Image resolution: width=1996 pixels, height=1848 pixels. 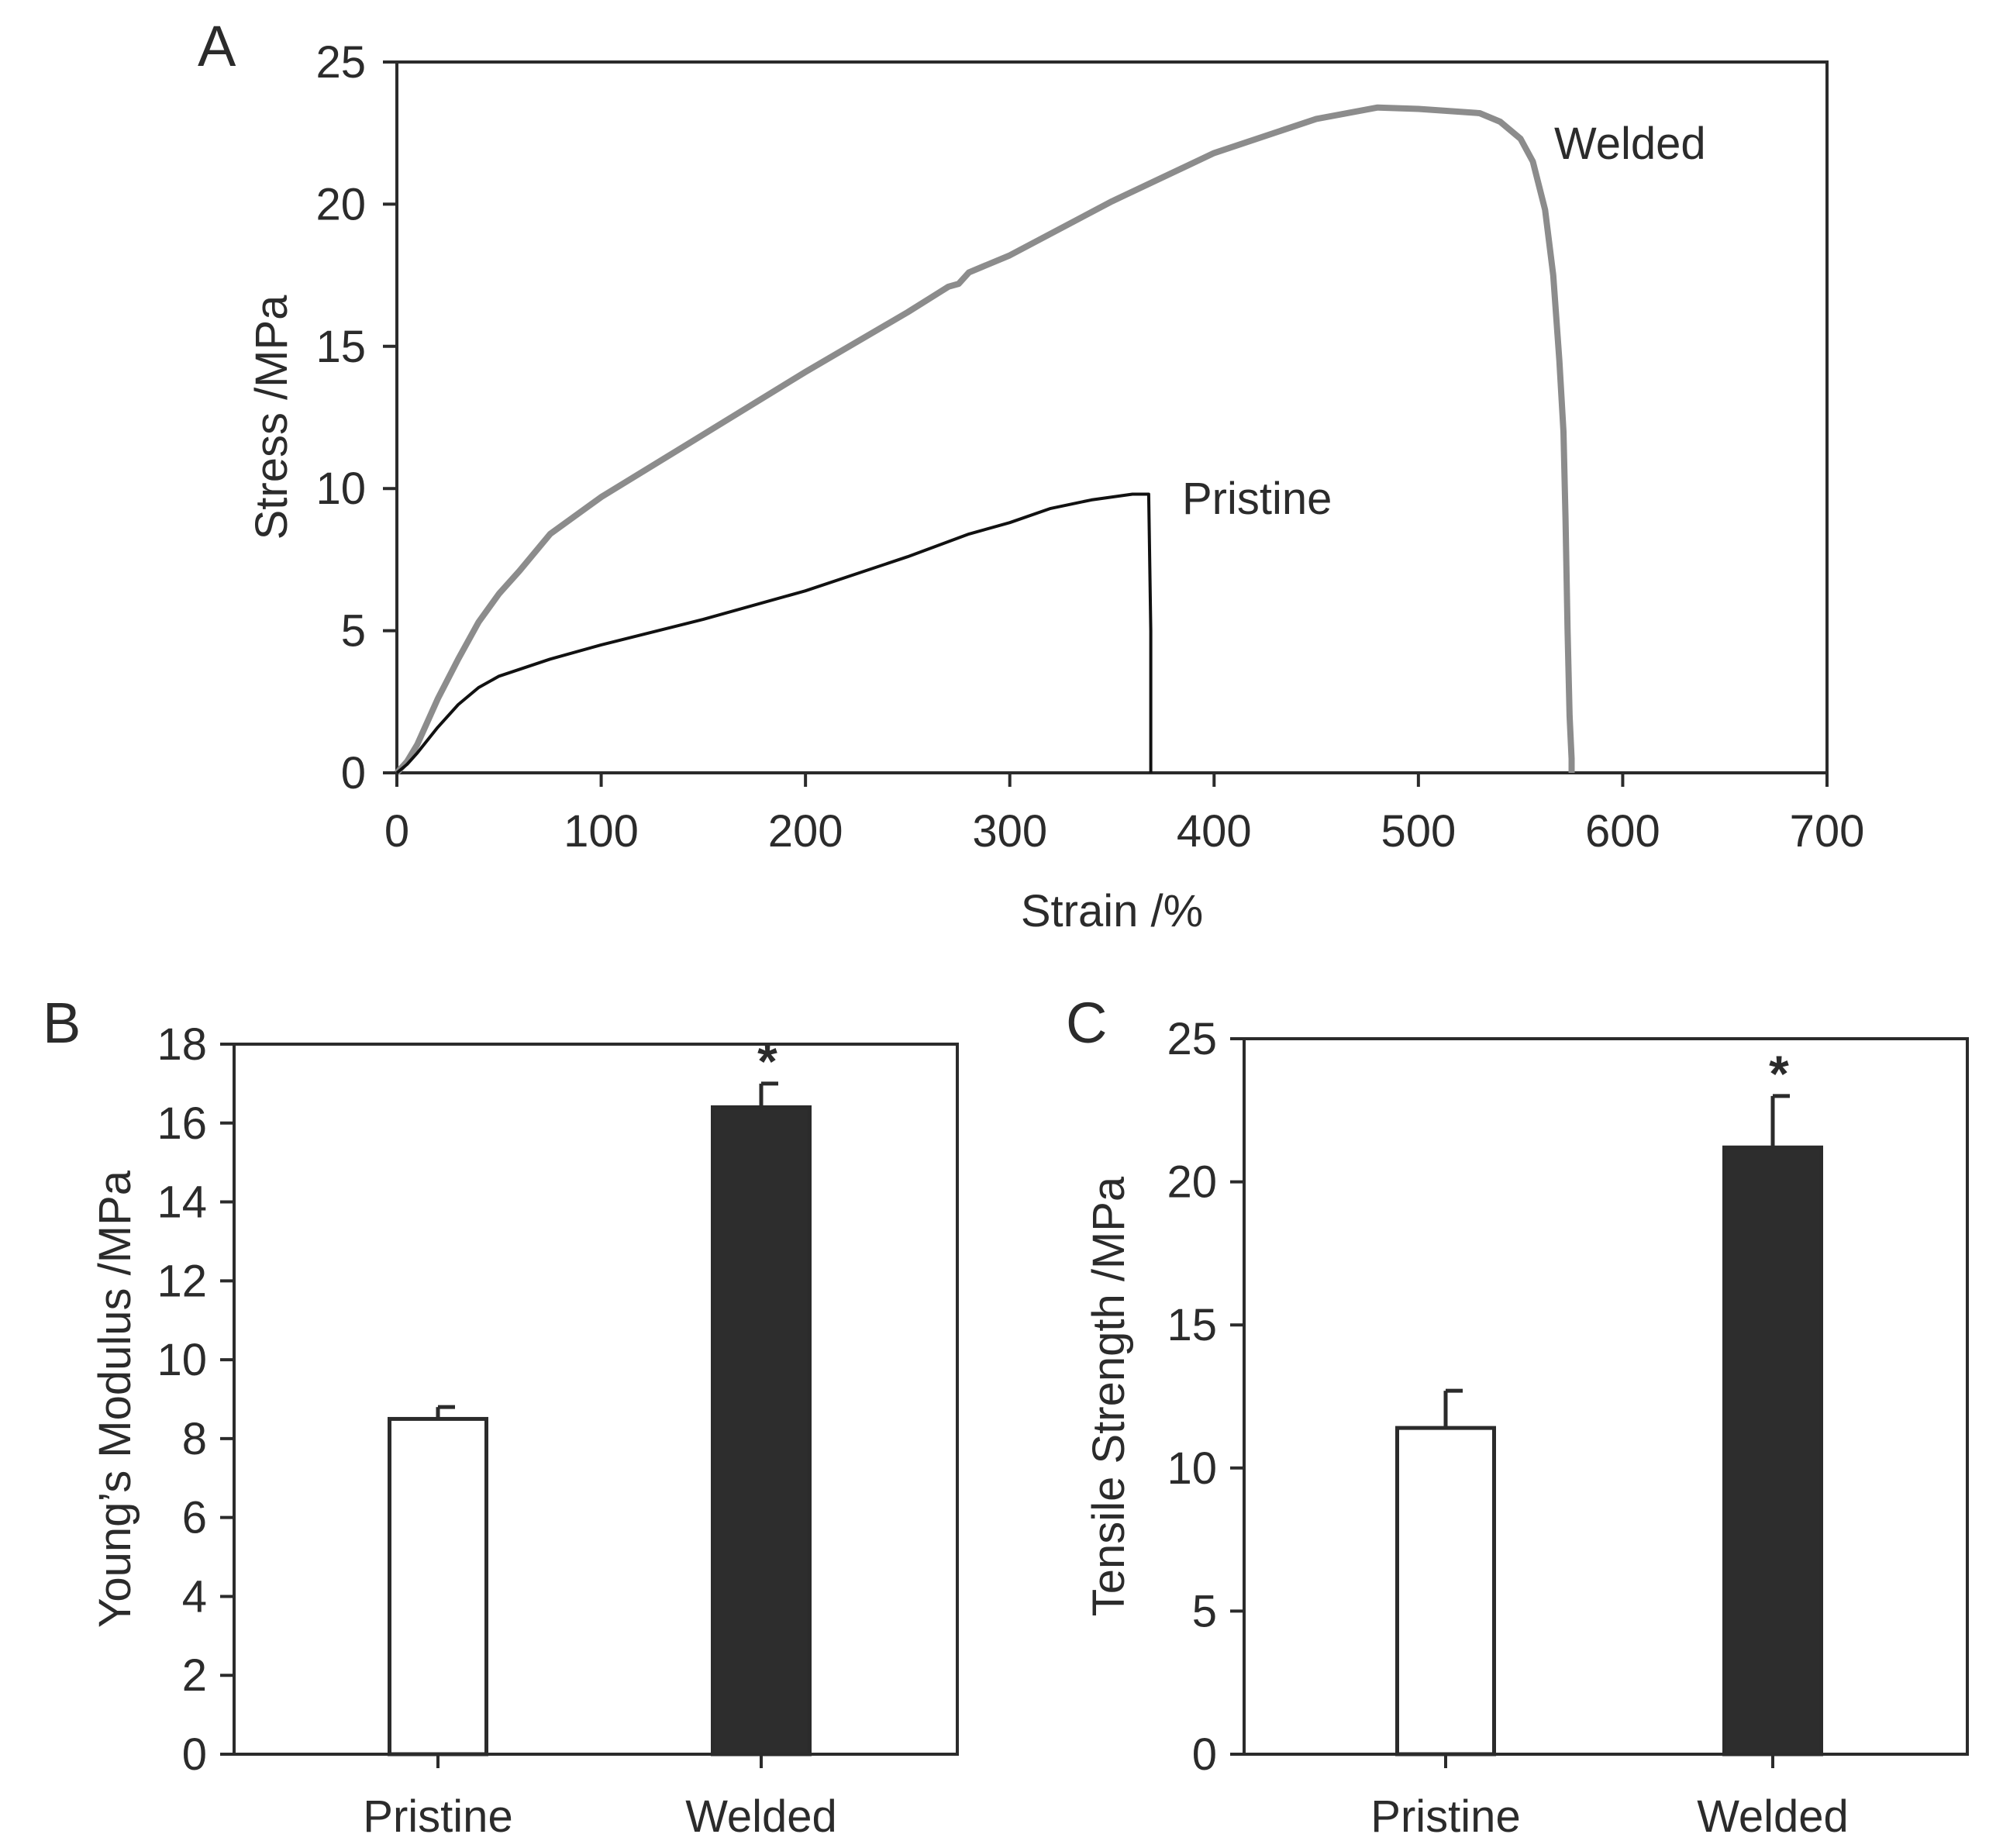 I want to click on x-category-label-c: Pristine, so click(x=1445, y=1817).